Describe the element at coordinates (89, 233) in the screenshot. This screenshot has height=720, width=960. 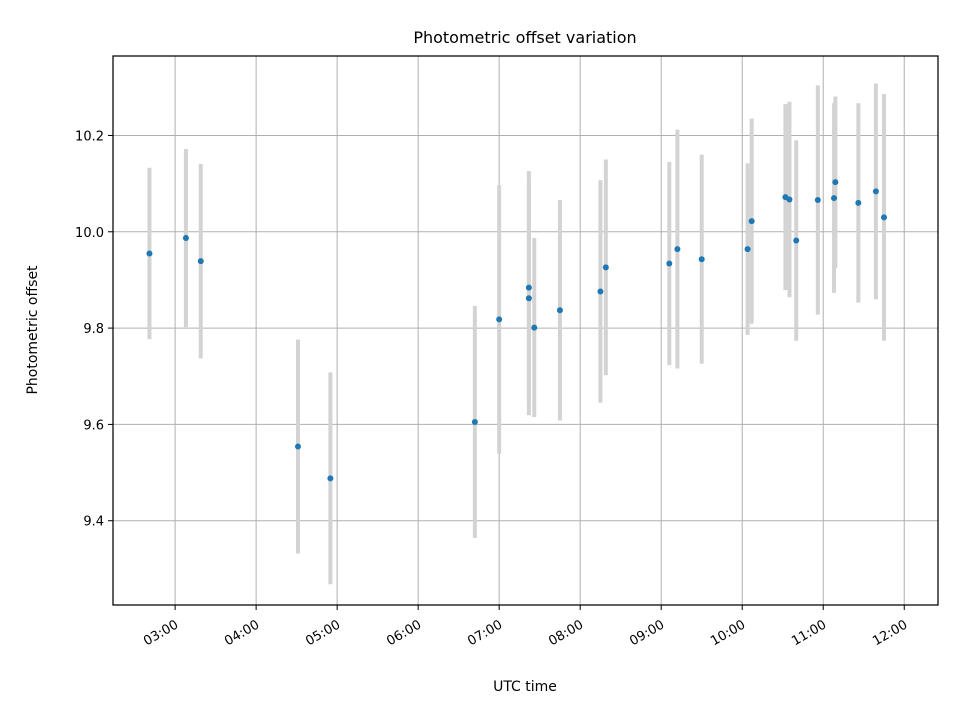
I see `y-tick-label: 10.0` at that location.